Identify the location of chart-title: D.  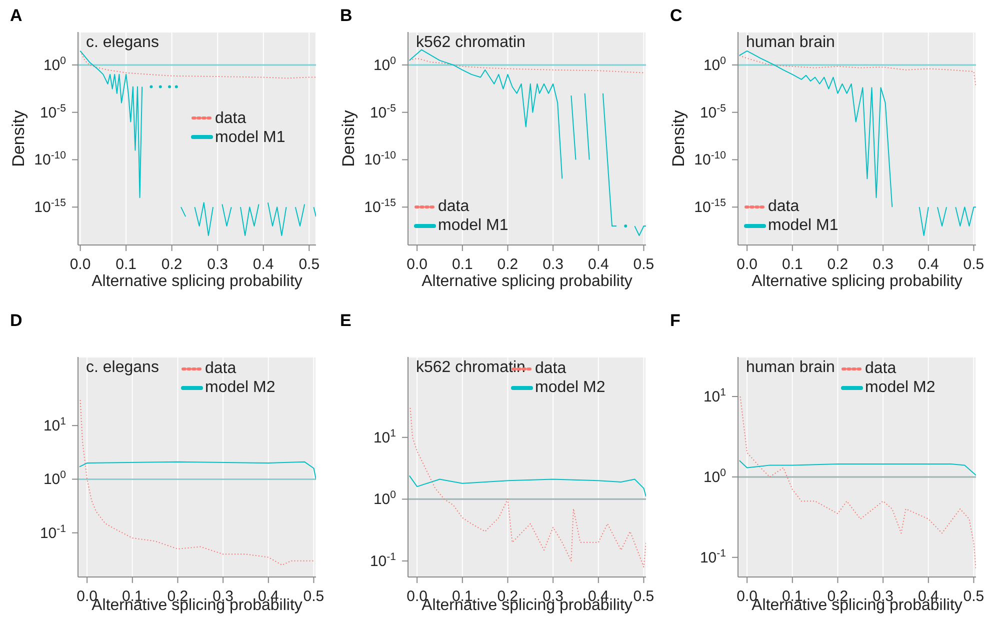
(16, 321).